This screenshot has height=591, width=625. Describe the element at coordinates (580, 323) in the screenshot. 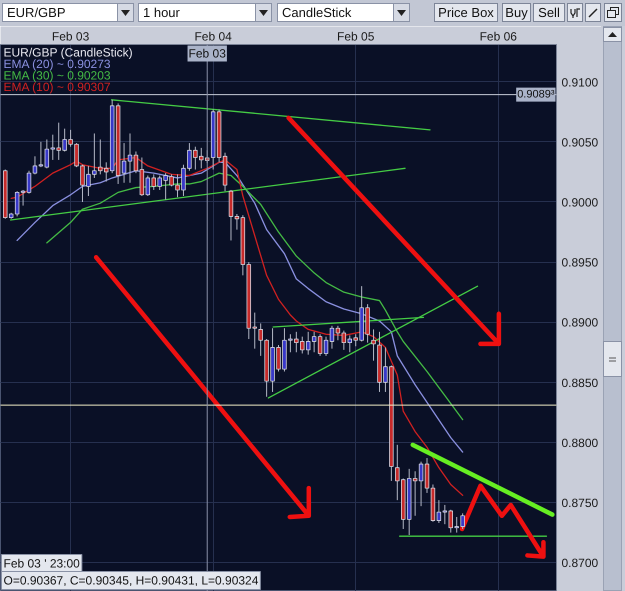

I see `y-tick-label: 0.8900` at that location.